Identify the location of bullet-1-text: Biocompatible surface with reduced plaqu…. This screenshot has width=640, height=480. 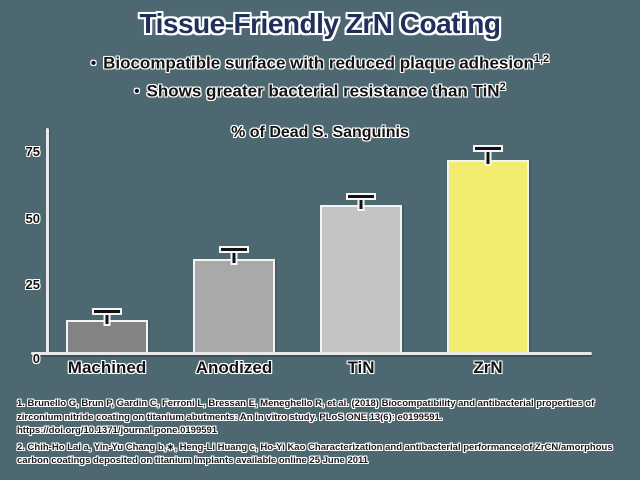
(318, 63).